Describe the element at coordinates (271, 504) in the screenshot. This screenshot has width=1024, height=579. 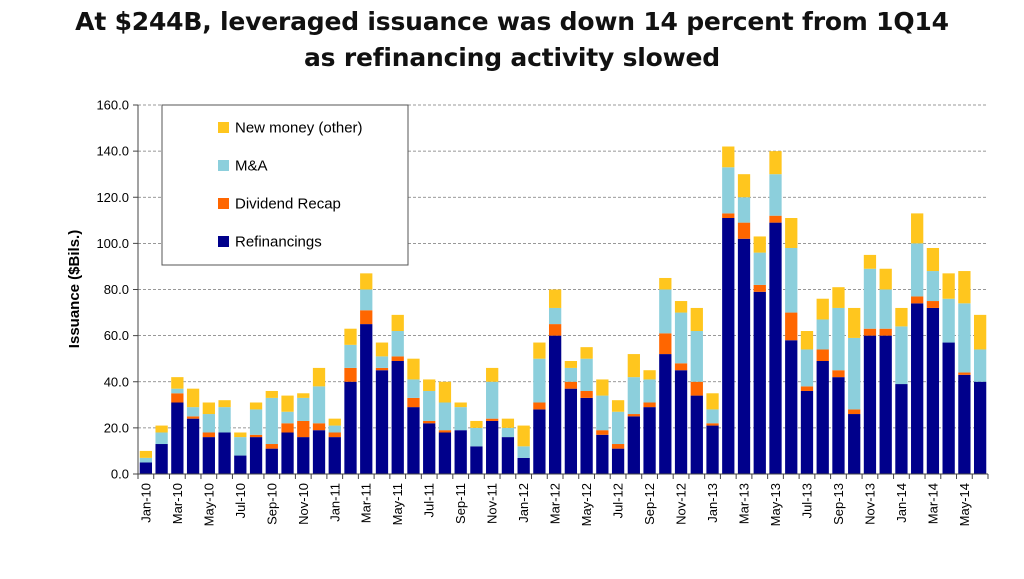
I see `x-tick-label: Sep-10` at that location.